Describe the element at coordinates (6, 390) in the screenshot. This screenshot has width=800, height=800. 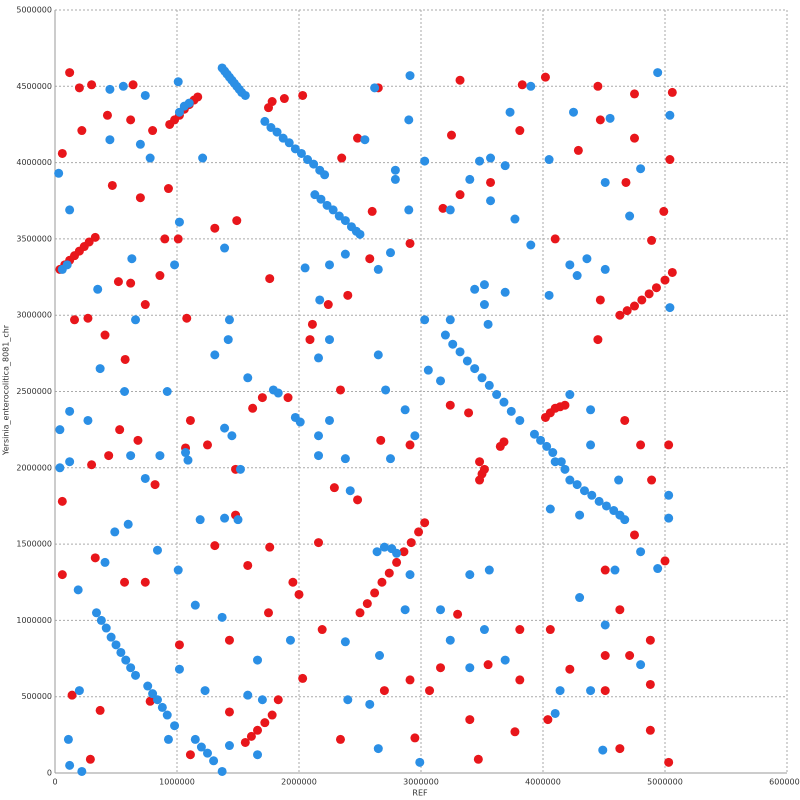
I see `y-axis-label: Yersinia_enterocolitica_8081_chr` at that location.